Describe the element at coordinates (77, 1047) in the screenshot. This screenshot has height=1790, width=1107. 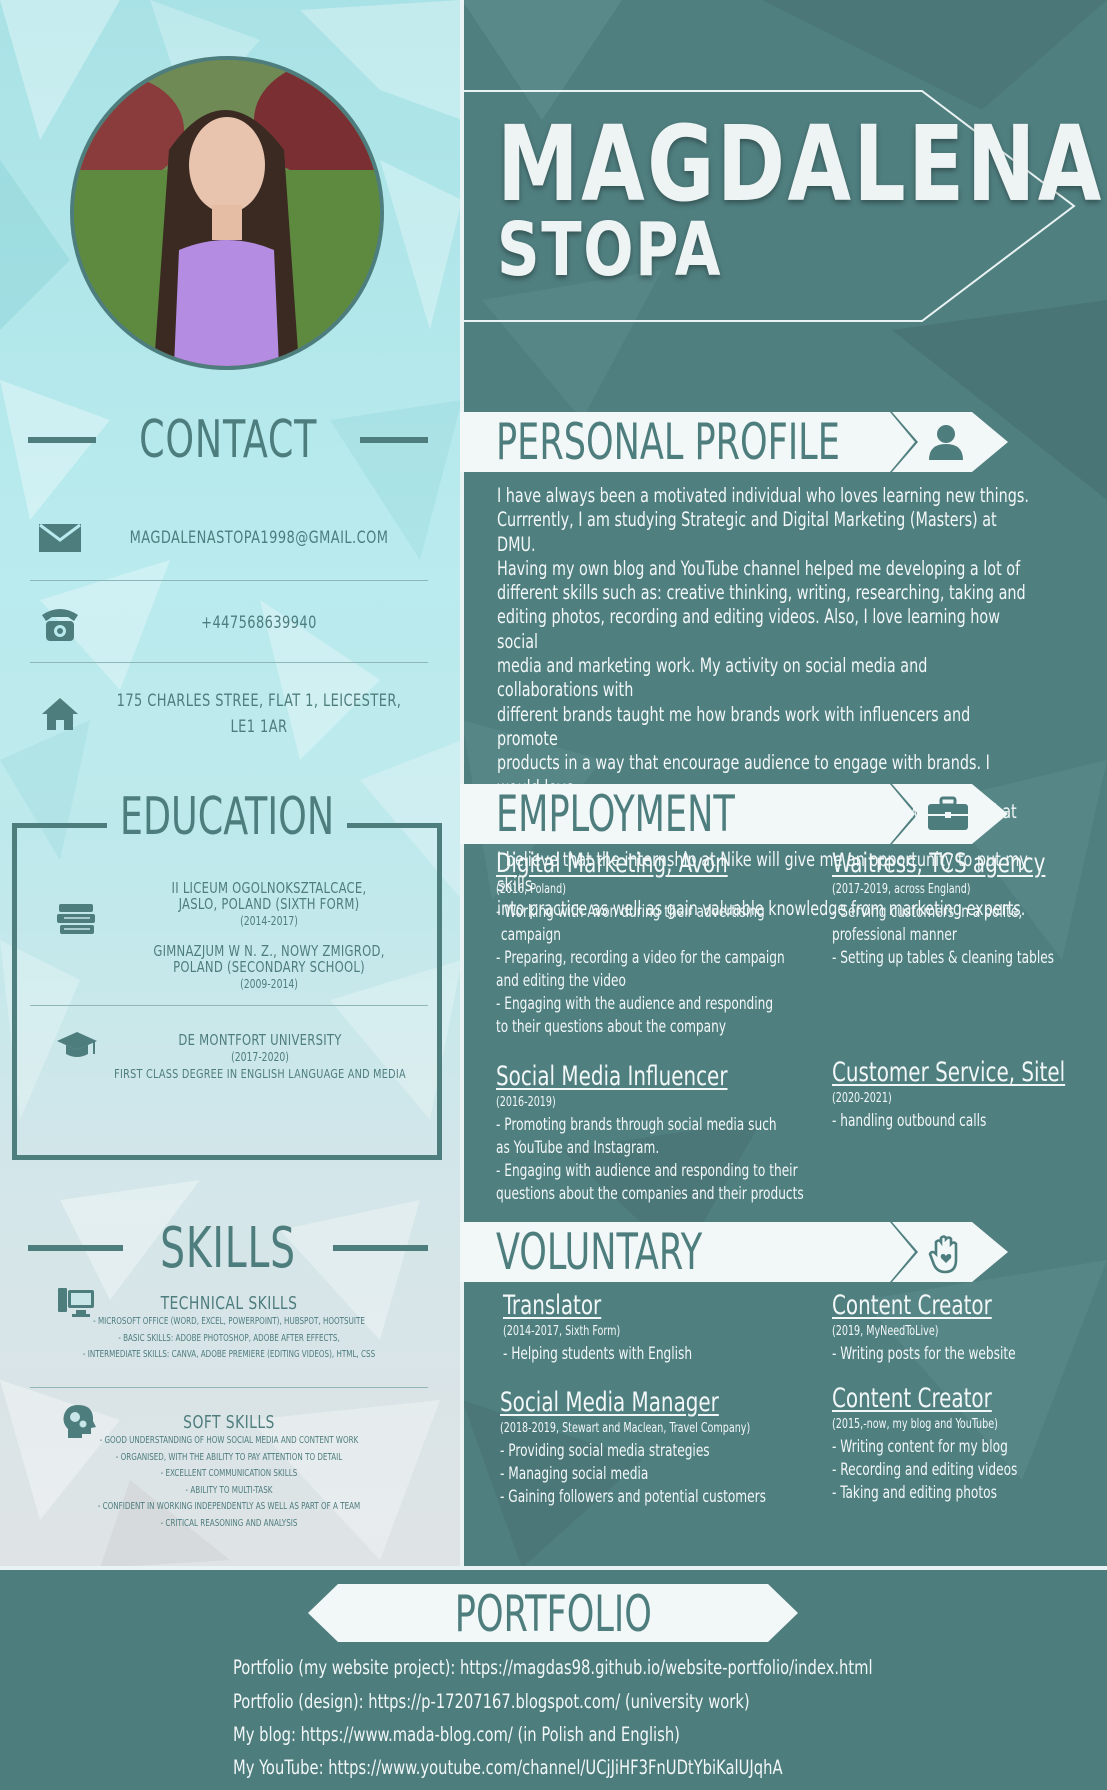
I see `graduation-cap-icon` at that location.